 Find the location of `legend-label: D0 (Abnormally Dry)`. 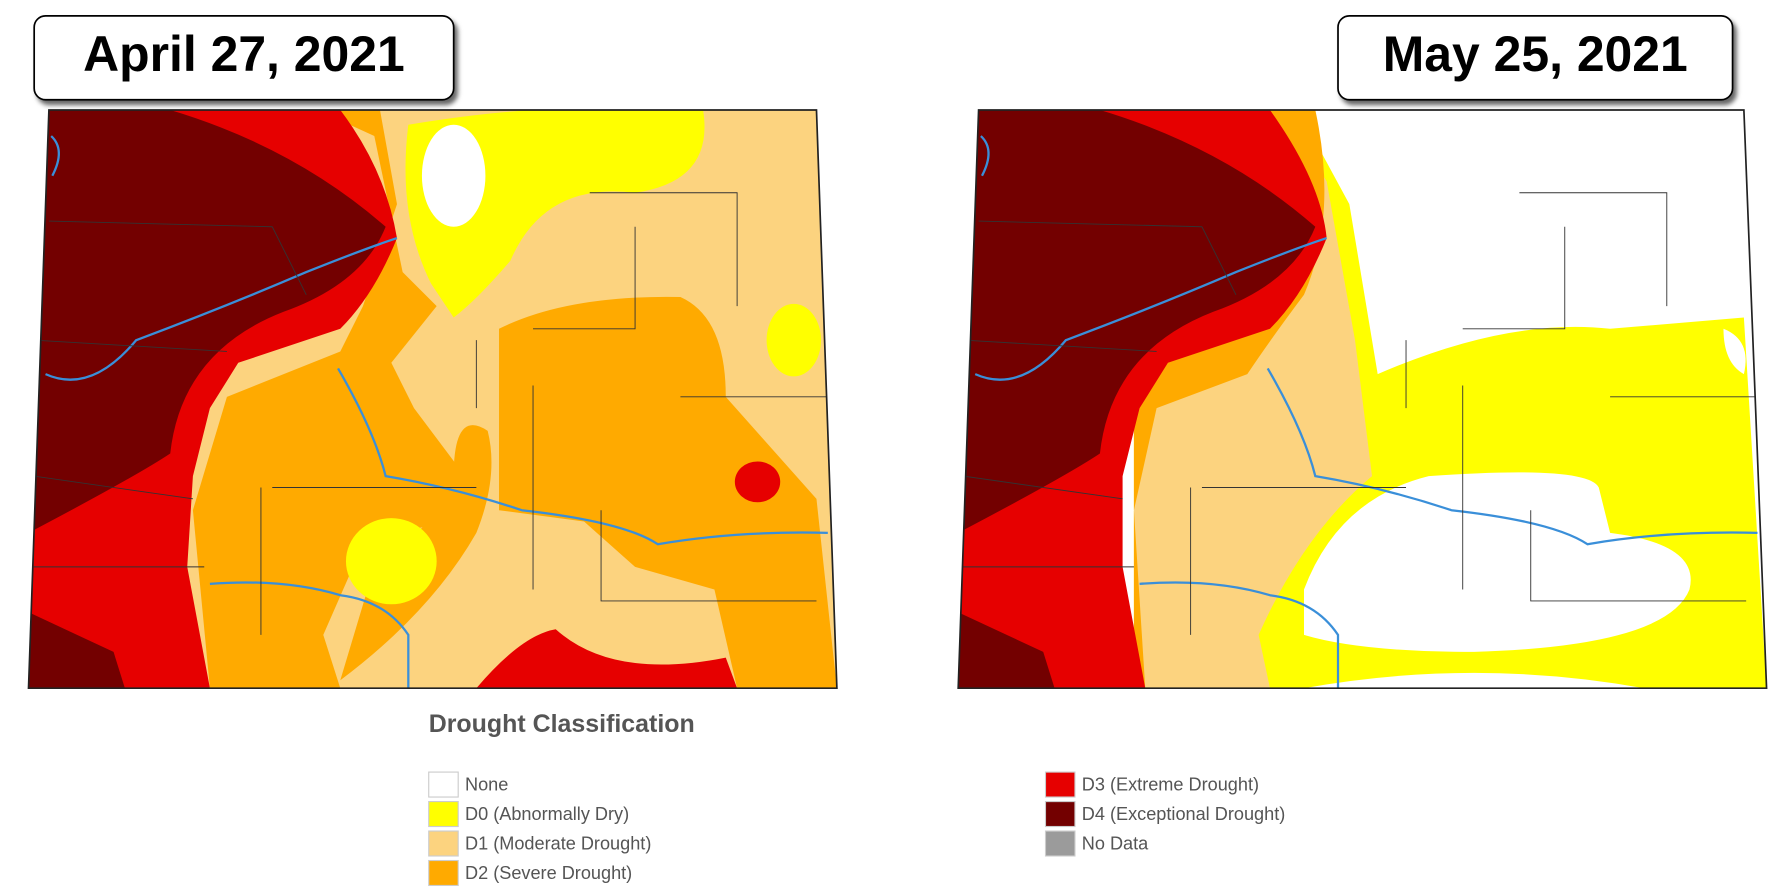

legend-label: D0 (Abnormally Dry) is located at coordinates (547, 814).